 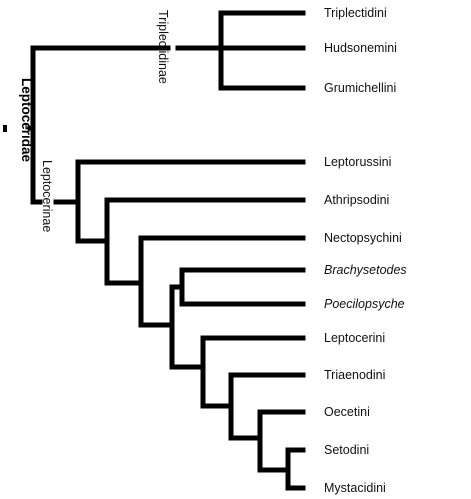 I want to click on tip-label-setodini: Setodini, so click(x=346, y=450).